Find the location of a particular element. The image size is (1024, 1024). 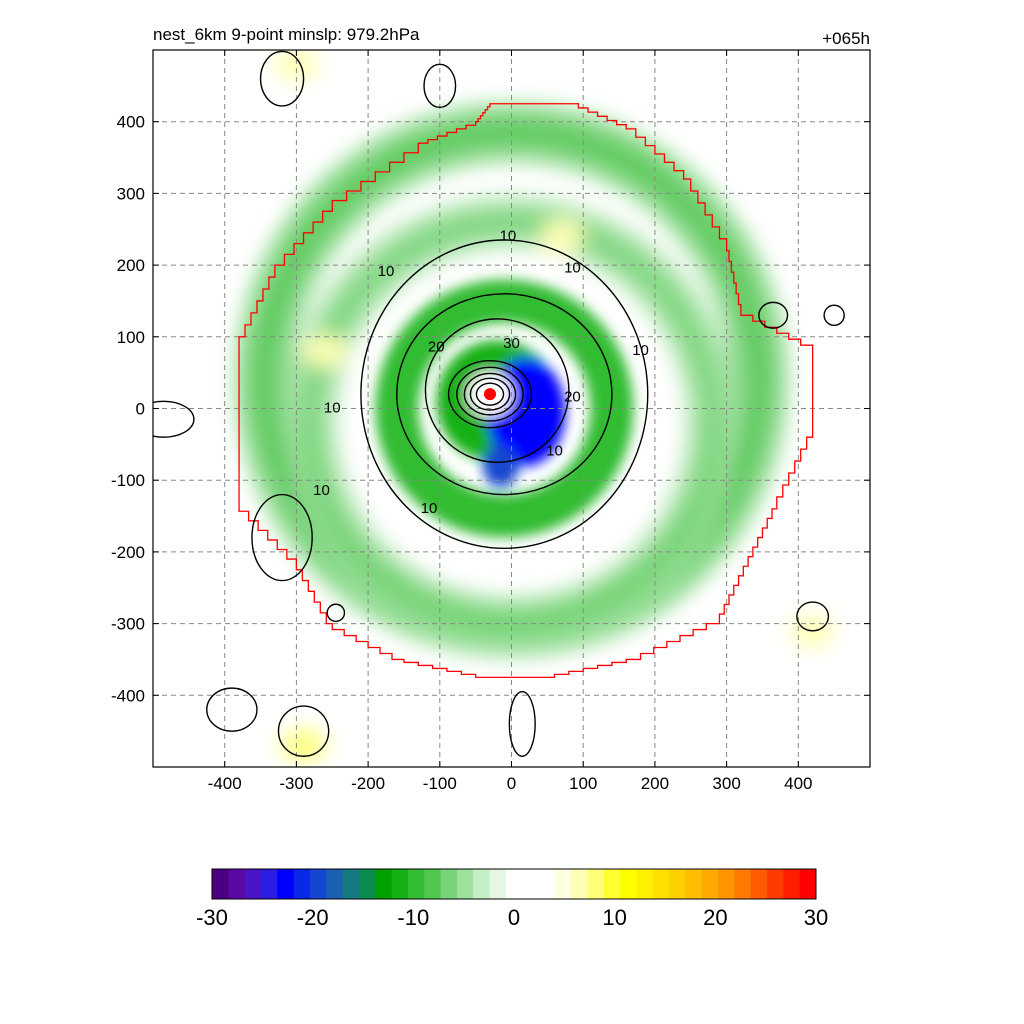

colorbar-tick-label: -30 is located at coordinates (212, 917).